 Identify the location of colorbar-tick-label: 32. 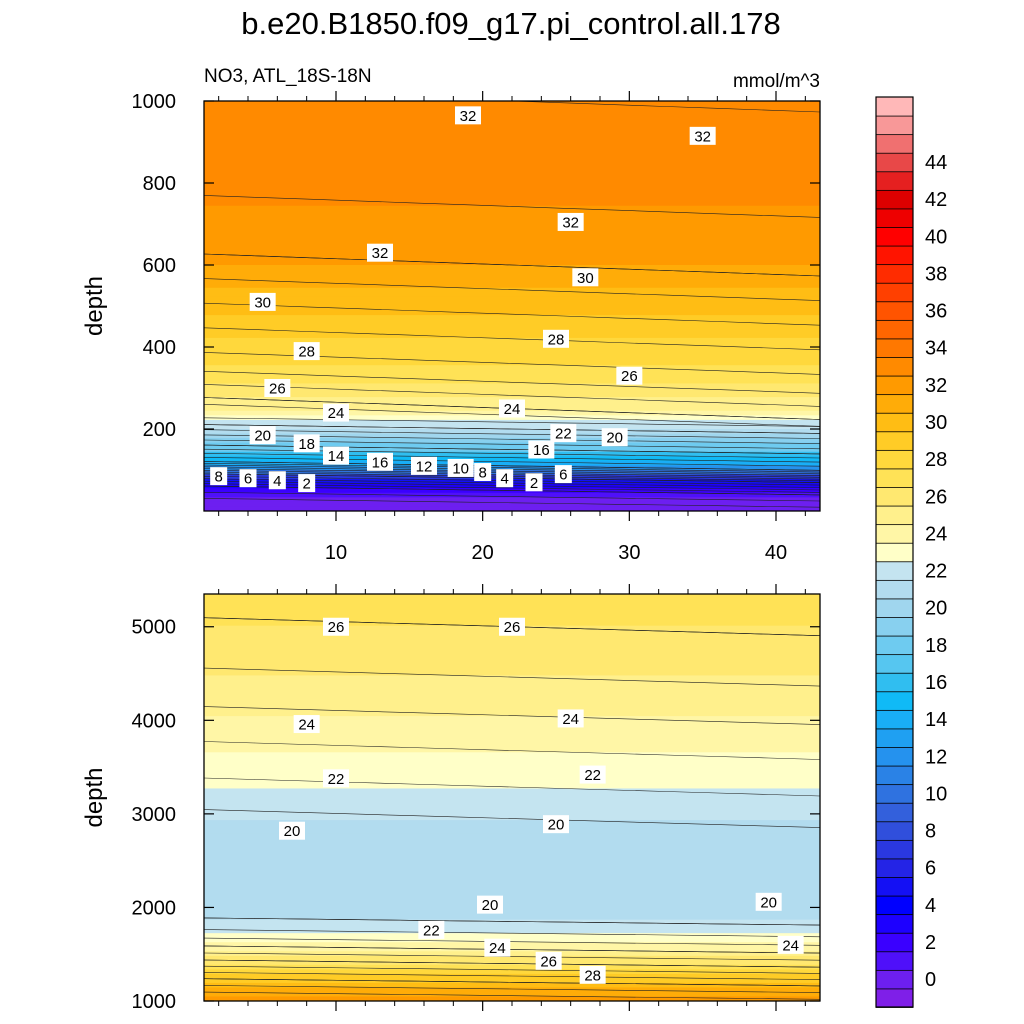
(936, 386).